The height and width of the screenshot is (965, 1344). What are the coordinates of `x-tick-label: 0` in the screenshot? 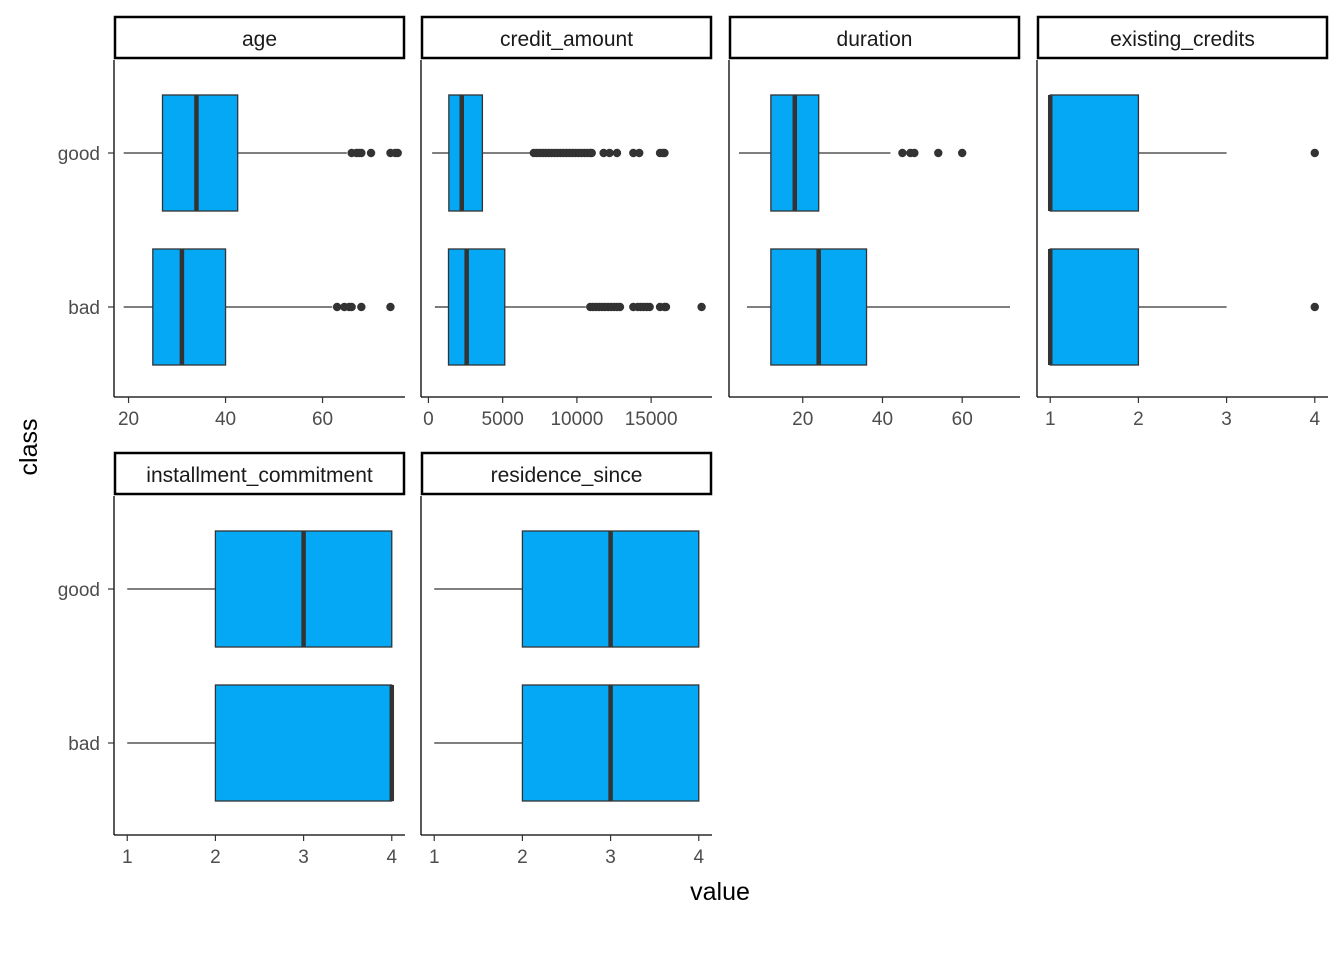 It's located at (428, 419).